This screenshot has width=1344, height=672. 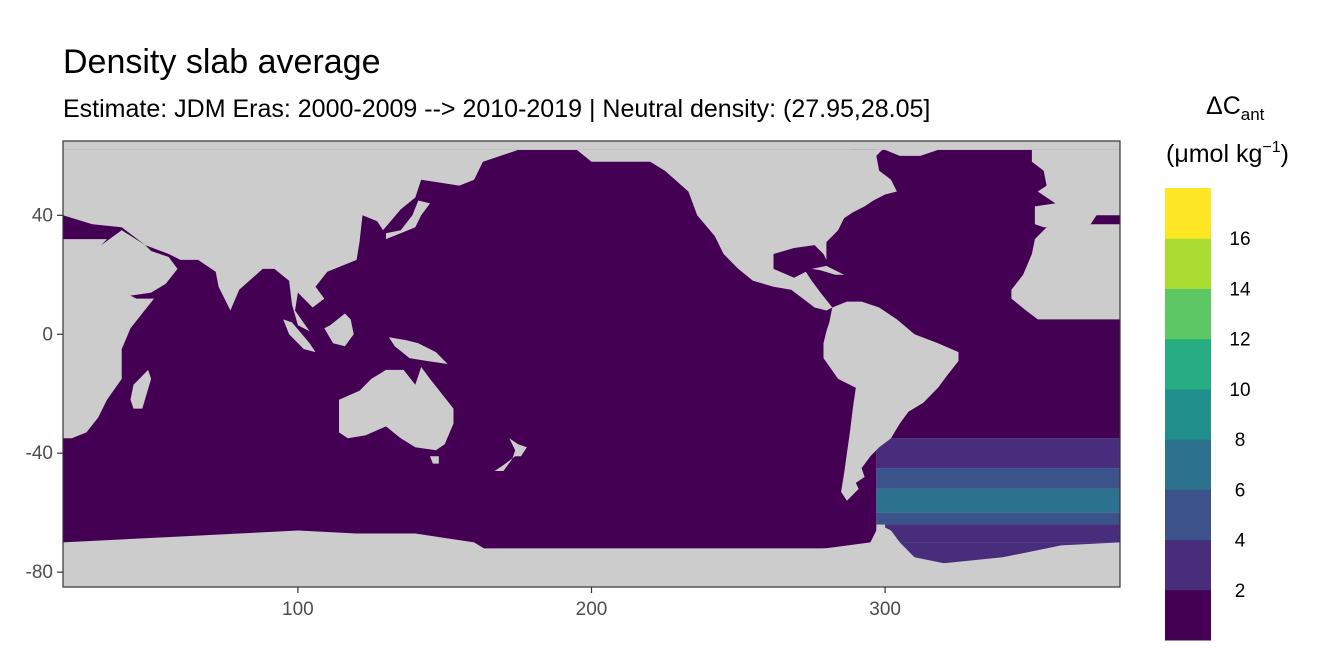 I want to click on arabia-land, so click(x=139, y=263).